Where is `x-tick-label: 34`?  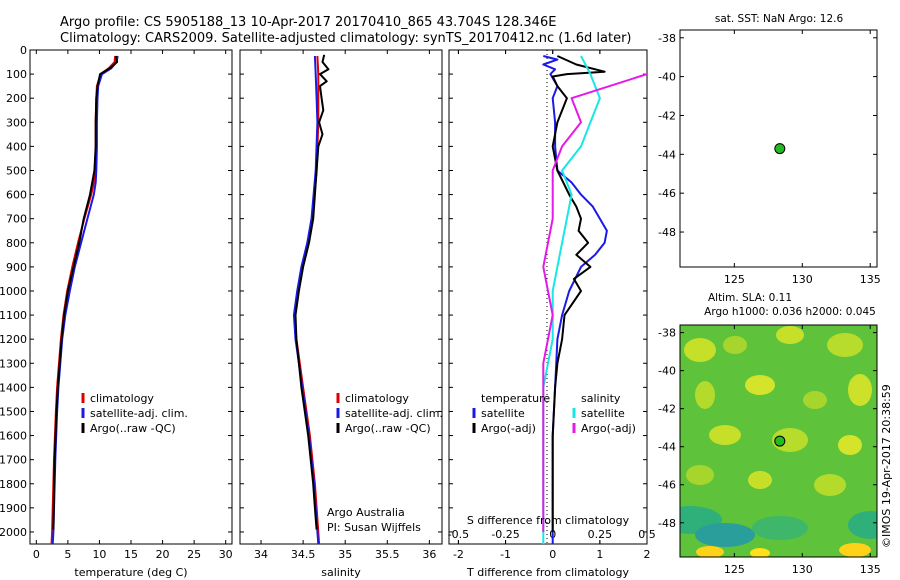 x-tick-label: 34 is located at coordinates (261, 554).